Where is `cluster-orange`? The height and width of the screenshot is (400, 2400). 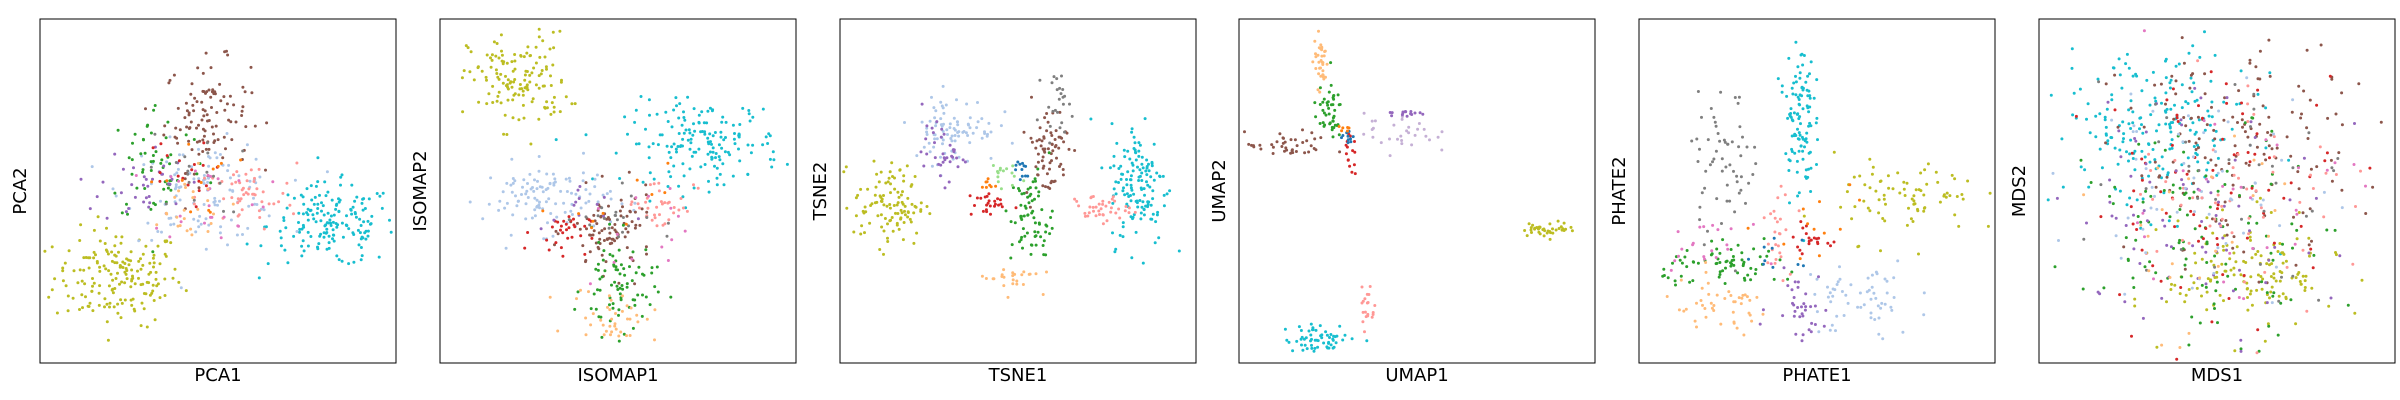
cluster-orange is located at coordinates (196, 178).